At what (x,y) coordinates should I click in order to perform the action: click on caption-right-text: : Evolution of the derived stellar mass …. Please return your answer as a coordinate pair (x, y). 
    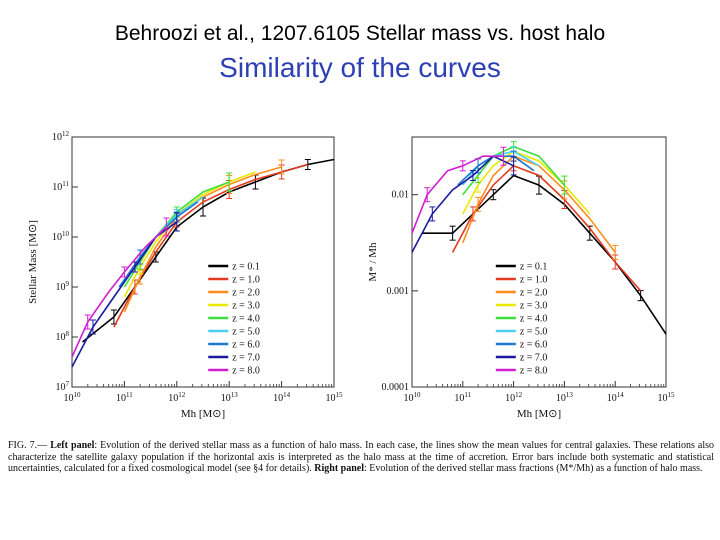
    Looking at the image, I should click on (533, 468).